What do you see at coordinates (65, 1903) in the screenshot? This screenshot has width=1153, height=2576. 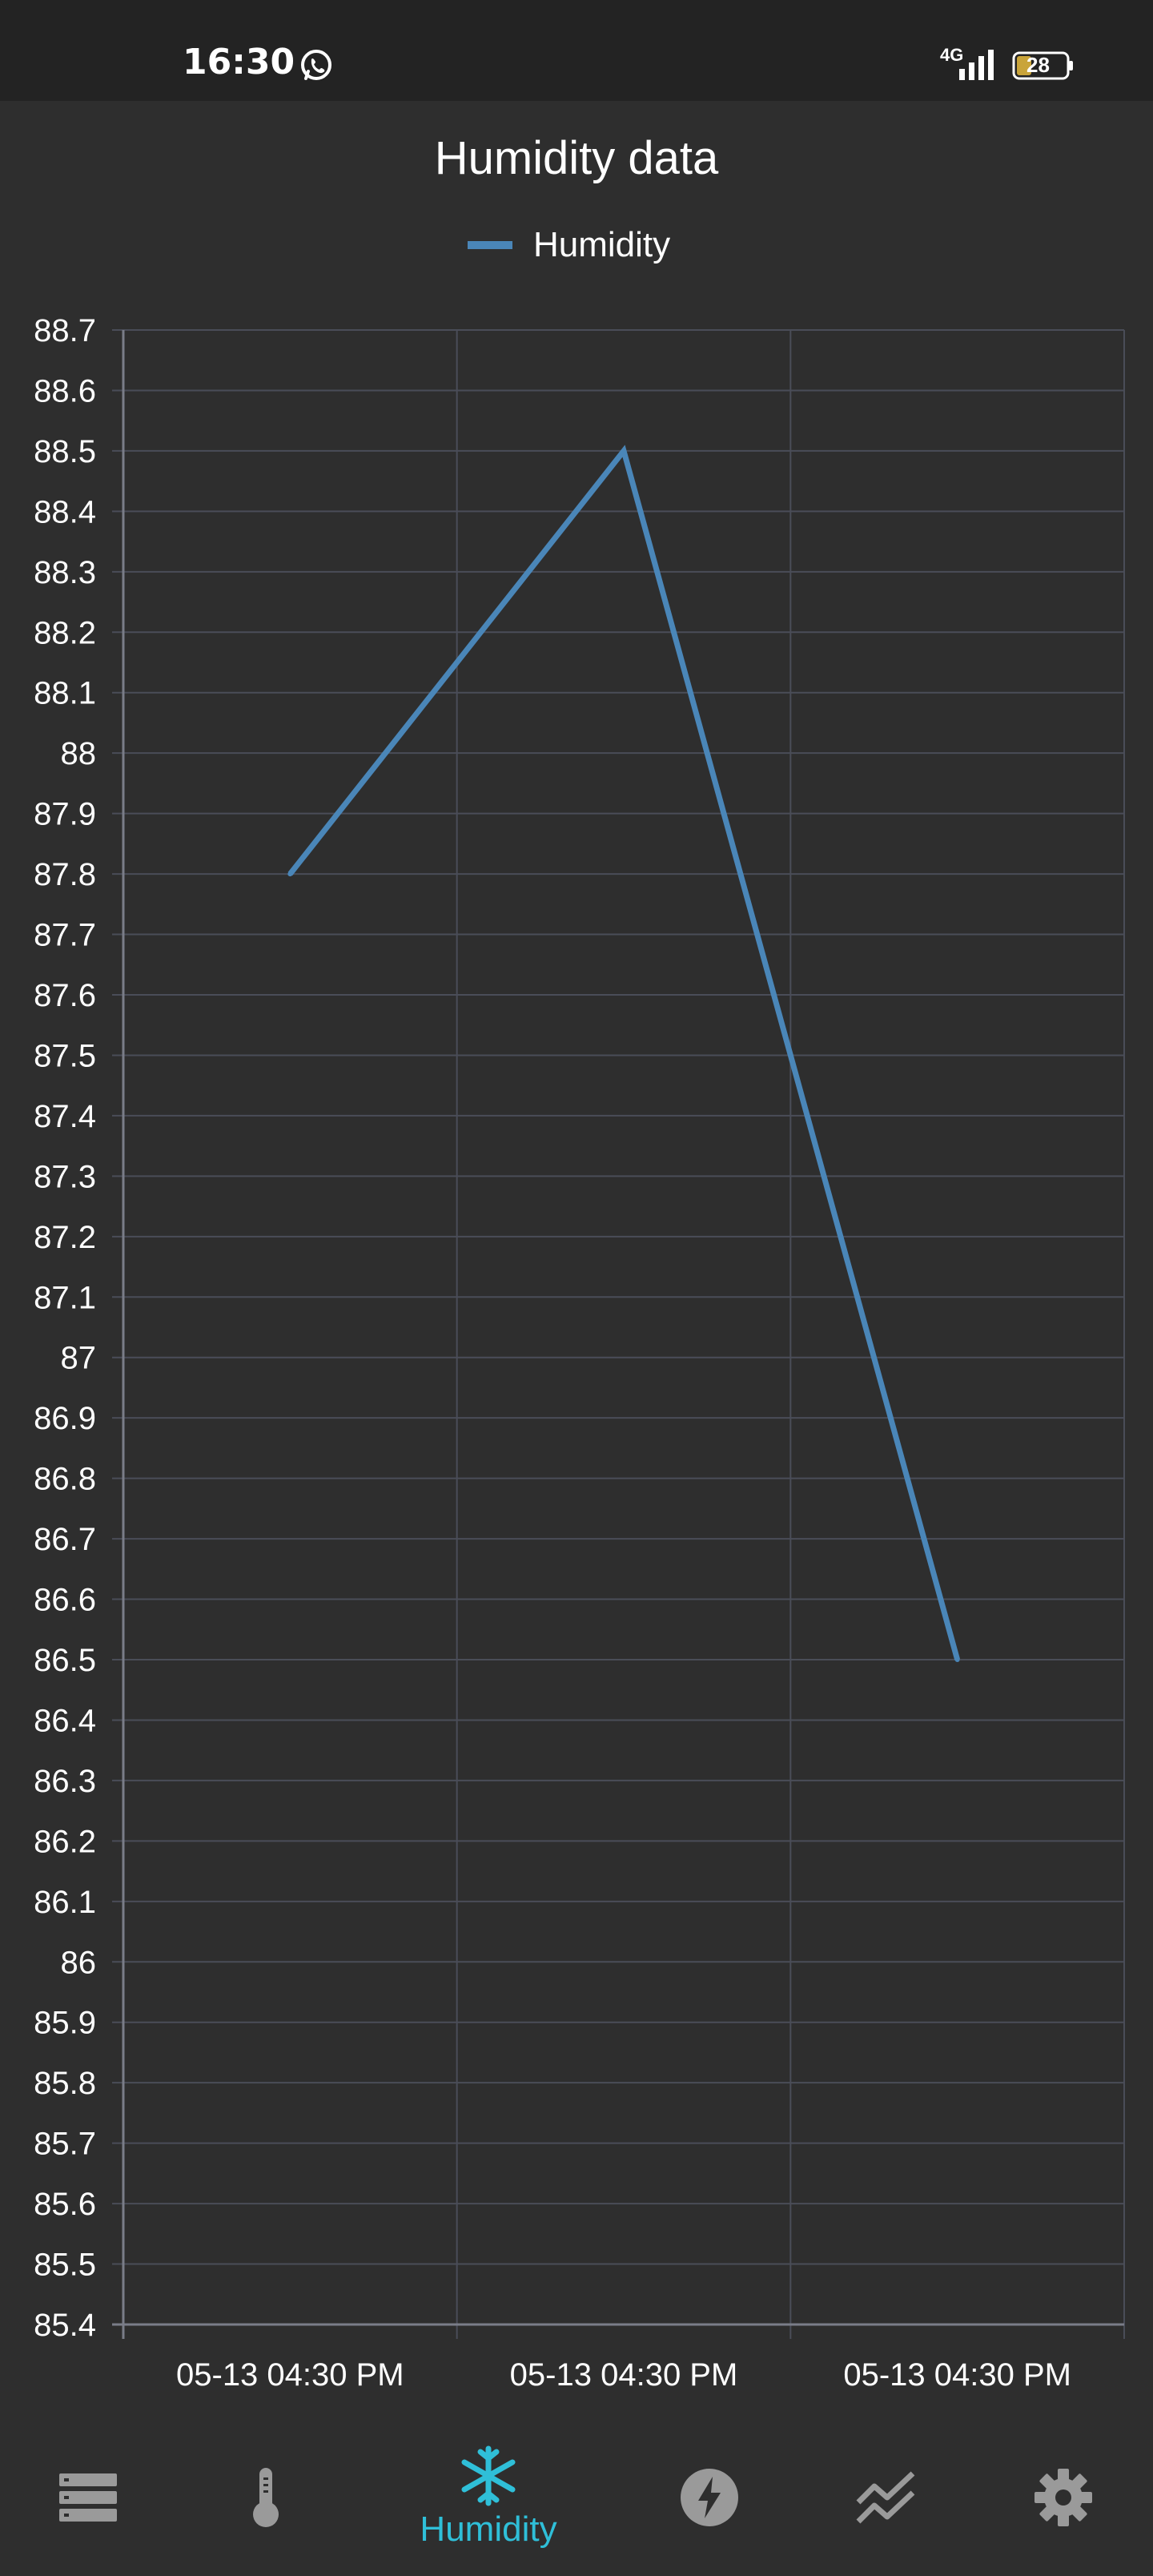 I see `y-tick-label: 86.1` at bounding box center [65, 1903].